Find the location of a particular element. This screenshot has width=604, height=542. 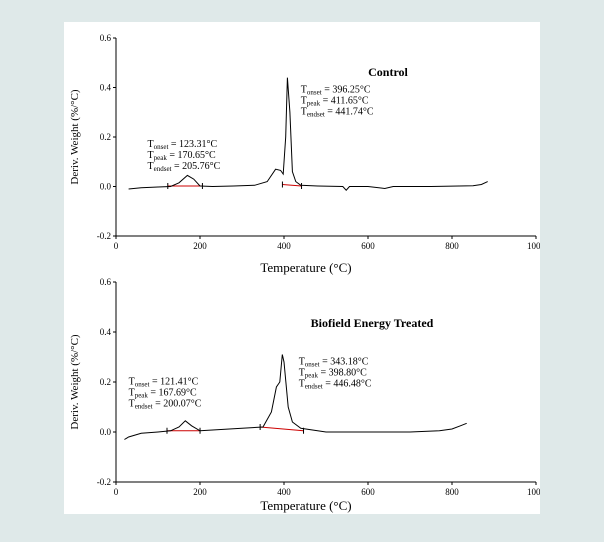

peak-annotation: Tpeak = 398.80°C is located at coordinates (333, 374).